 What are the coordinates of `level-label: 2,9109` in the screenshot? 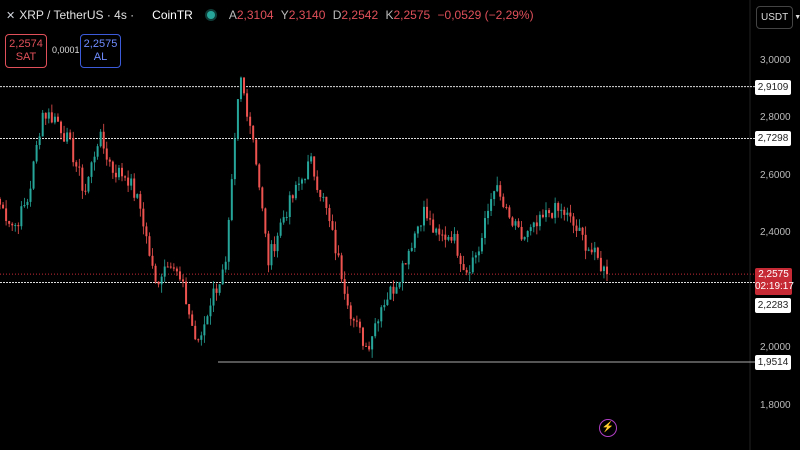 It's located at (773, 87).